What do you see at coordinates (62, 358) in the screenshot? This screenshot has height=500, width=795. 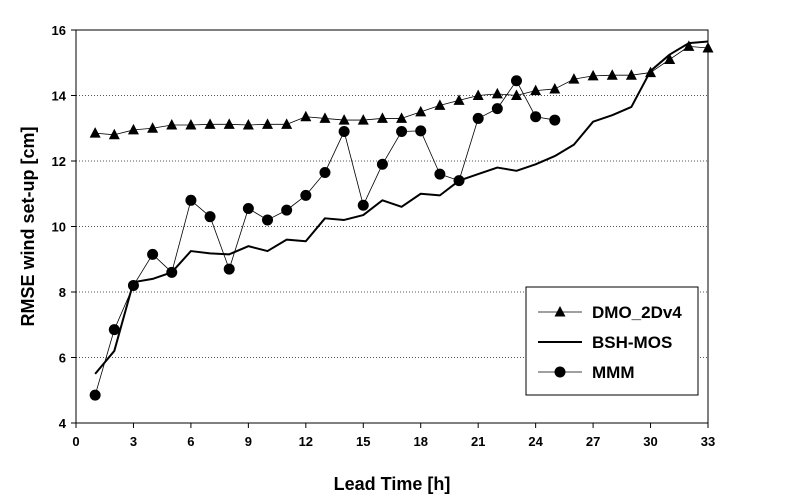 I see `y-tick-label: 6` at bounding box center [62, 358].